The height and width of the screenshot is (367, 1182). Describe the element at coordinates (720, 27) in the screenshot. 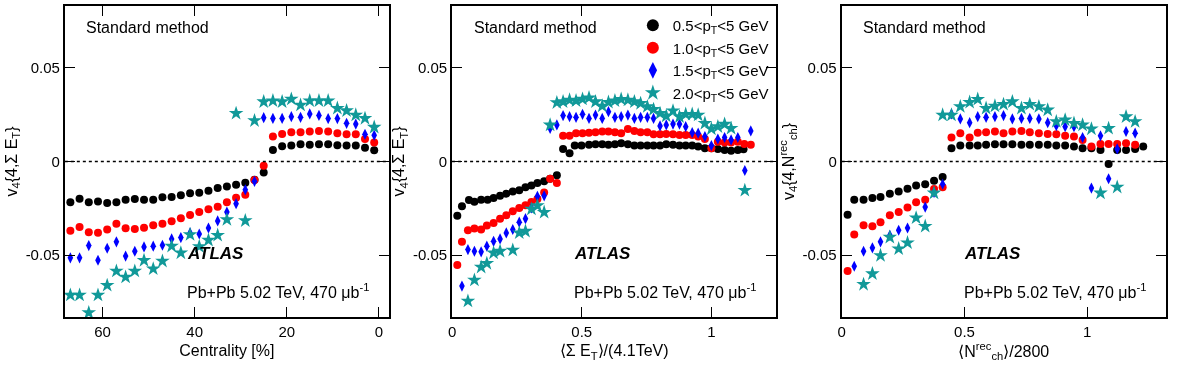

I see `legend-label: 0.5<p$_{T}$<5 GeV` at that location.